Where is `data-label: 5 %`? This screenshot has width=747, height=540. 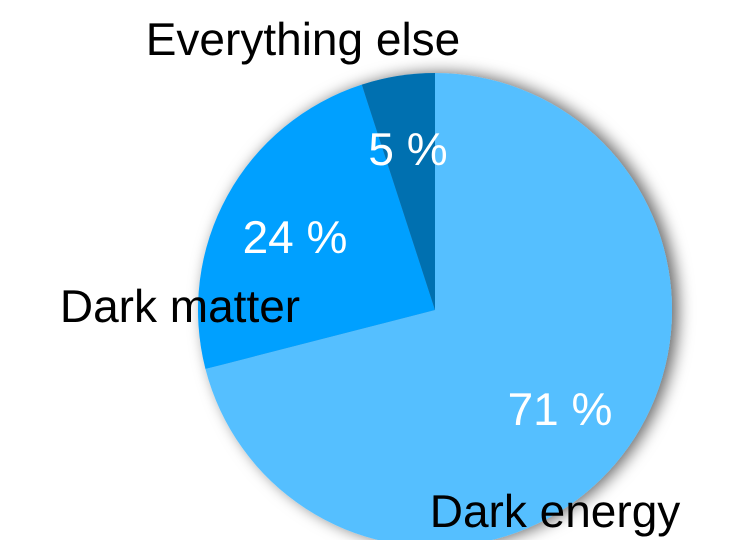
data-label: 5 % is located at coordinates (408, 149).